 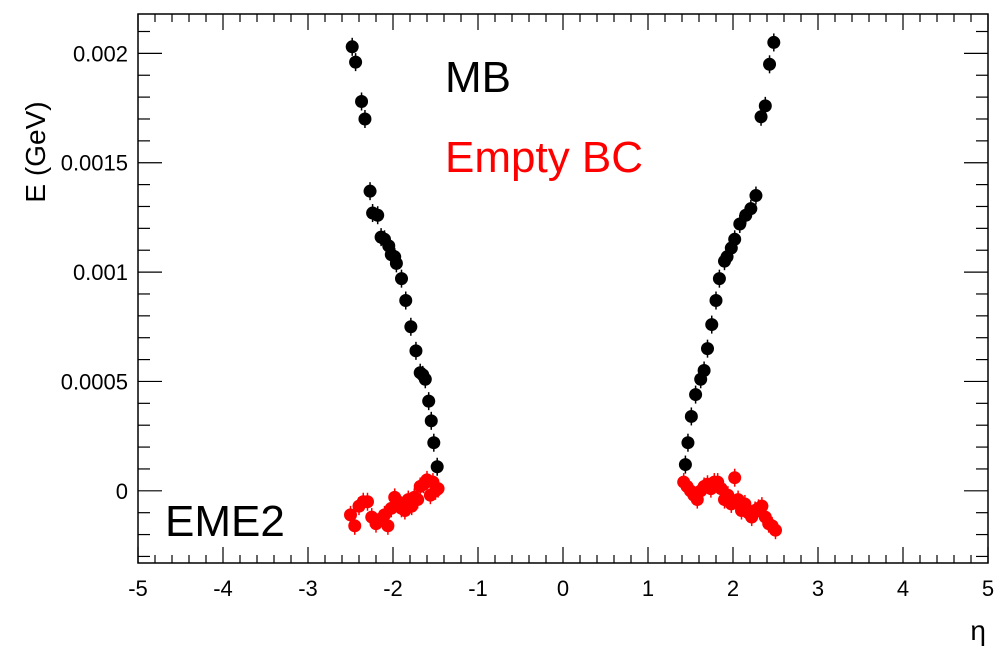 What do you see at coordinates (903, 588) in the screenshot?
I see `x-tick-label: 4` at bounding box center [903, 588].